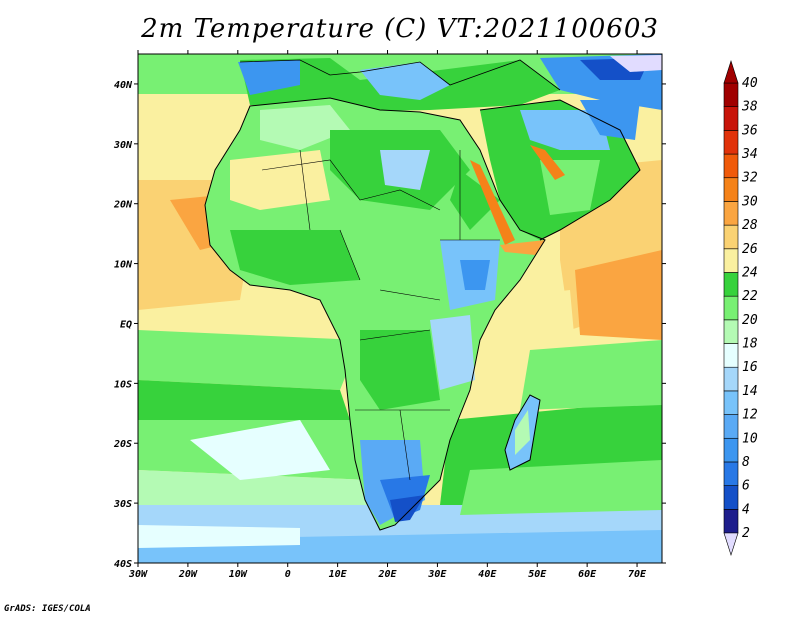 The image size is (800, 618). Describe the element at coordinates (122, 444) in the screenshot. I see `lat-tick-label: 20S` at that location.